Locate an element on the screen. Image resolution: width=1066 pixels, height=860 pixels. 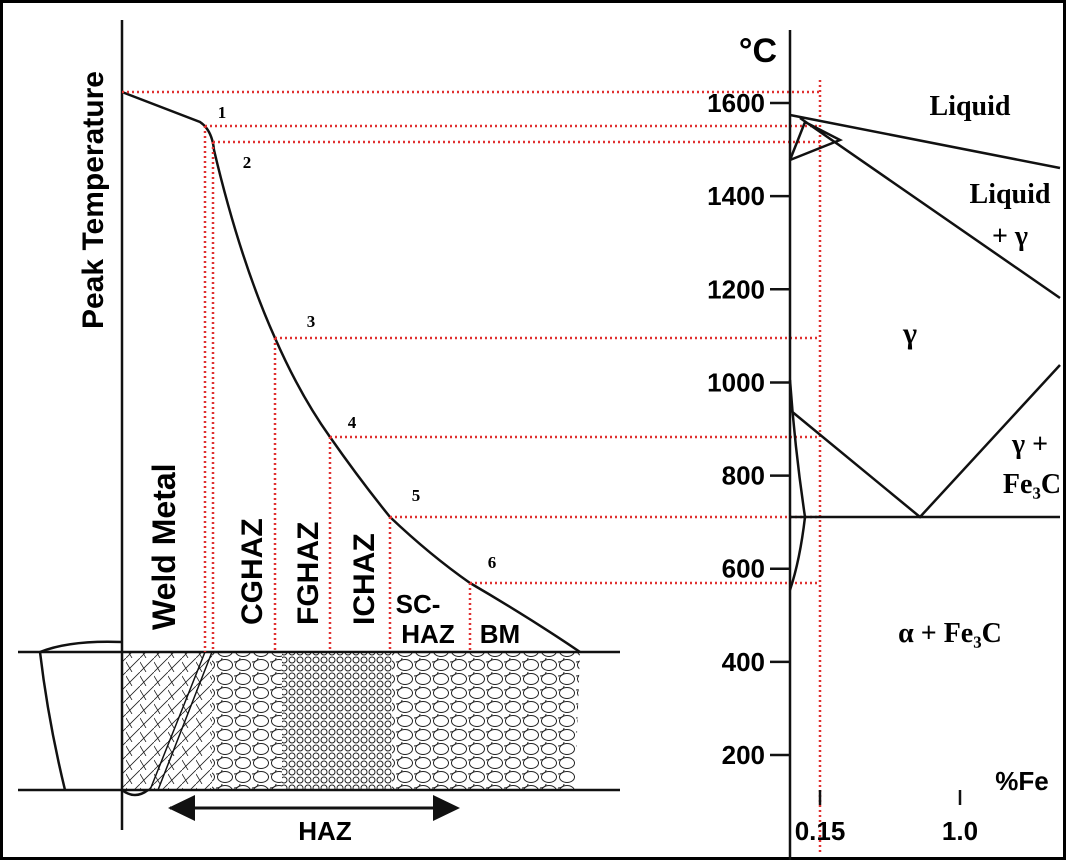
weld-profile is located at coordinates (93, 718).